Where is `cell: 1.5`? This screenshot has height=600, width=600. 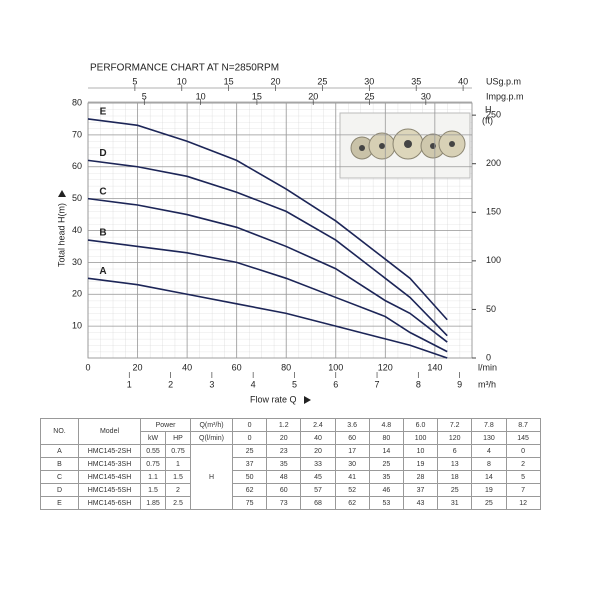 cell: 1.5 is located at coordinates (178, 477).